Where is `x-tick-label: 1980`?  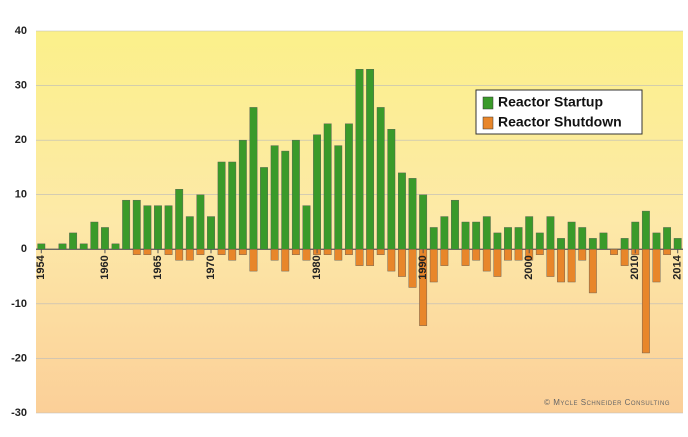 x-tick-label: 1980 is located at coordinates (317, 267).